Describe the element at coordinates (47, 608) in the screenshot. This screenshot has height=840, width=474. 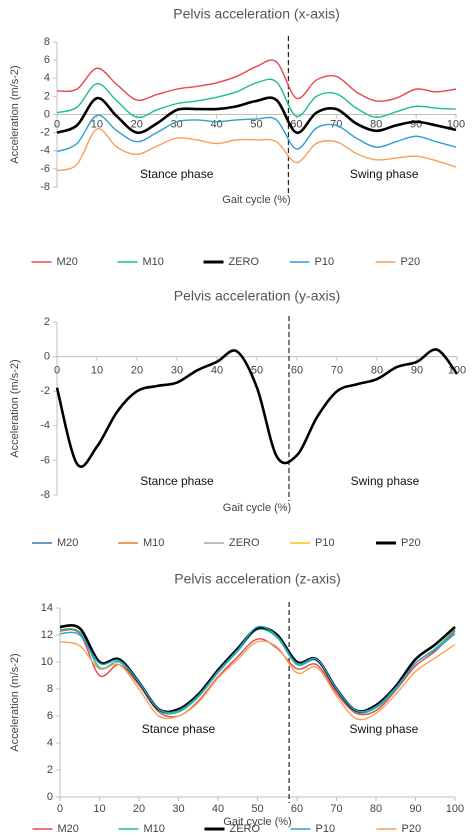
I see `y-tick-label: 14` at that location.